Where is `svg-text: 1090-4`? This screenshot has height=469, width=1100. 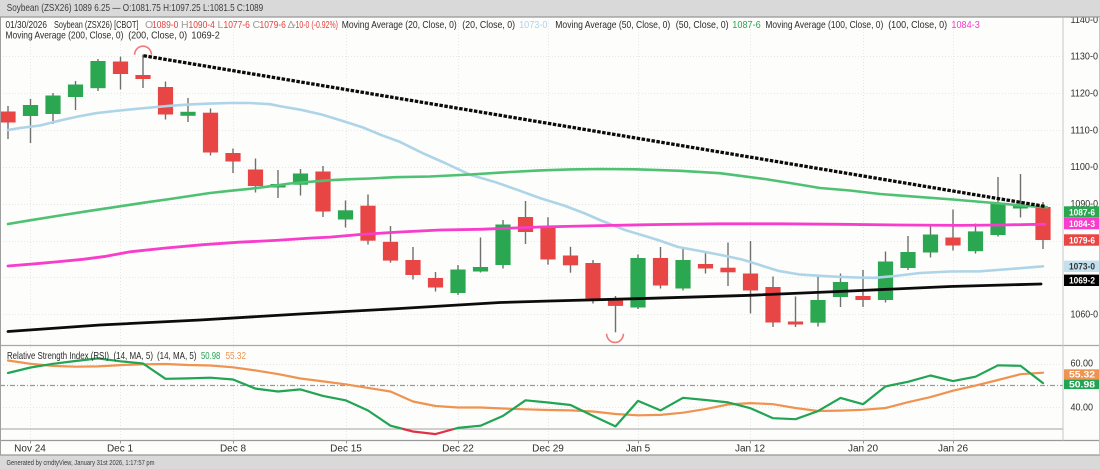 svg-text: 1090-4 is located at coordinates (202, 25).